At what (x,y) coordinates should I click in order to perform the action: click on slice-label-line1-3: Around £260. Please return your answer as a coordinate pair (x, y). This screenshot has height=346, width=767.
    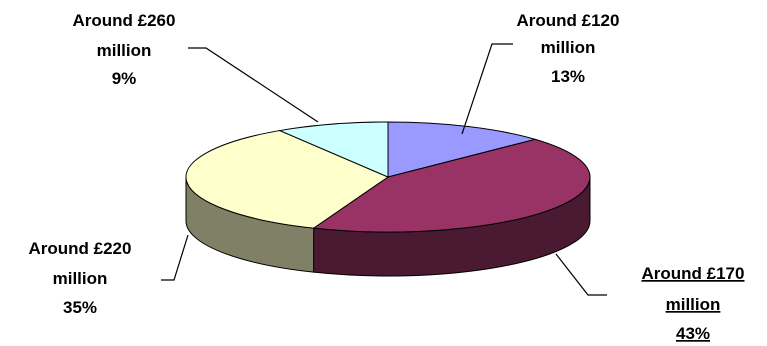
    Looking at the image, I should click on (124, 20).